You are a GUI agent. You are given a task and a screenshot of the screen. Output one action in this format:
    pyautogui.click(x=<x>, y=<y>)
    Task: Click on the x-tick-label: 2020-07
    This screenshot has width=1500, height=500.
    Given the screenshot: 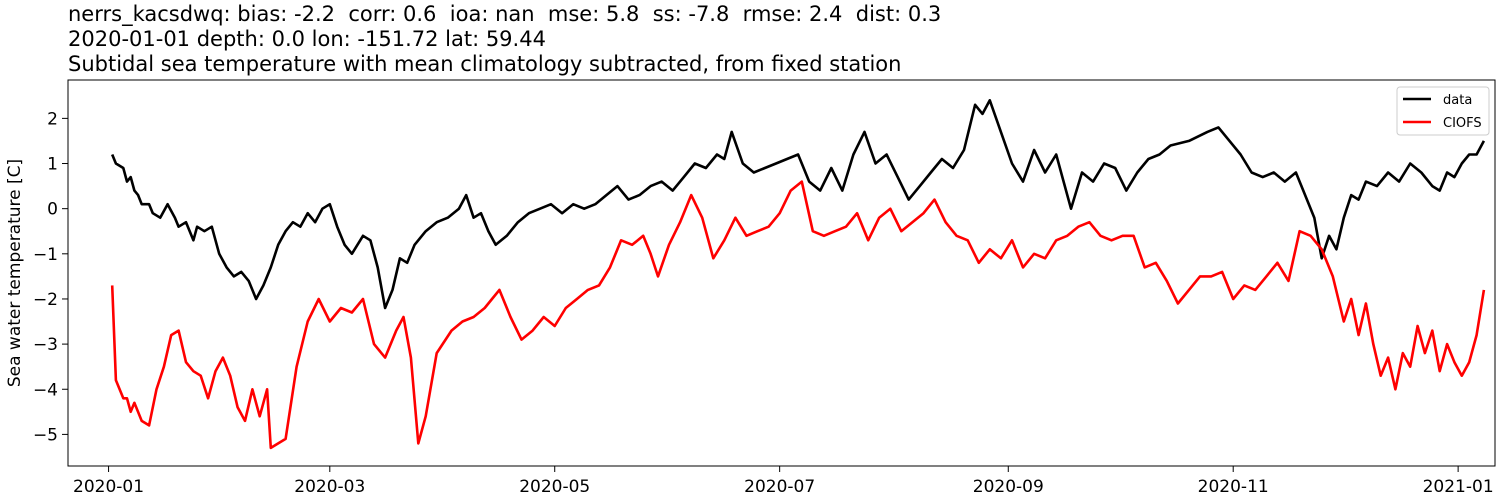 What is the action you would take?
    pyautogui.click(x=779, y=487)
    